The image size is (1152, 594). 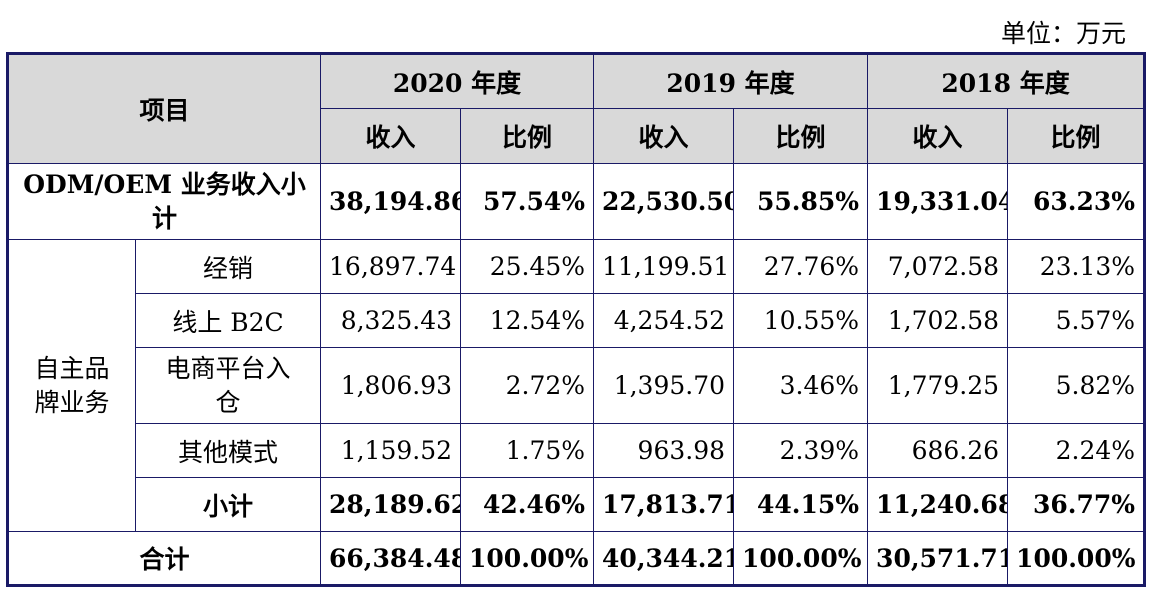 I want to click on cell-value: 63.23%, so click(x=1077, y=201).